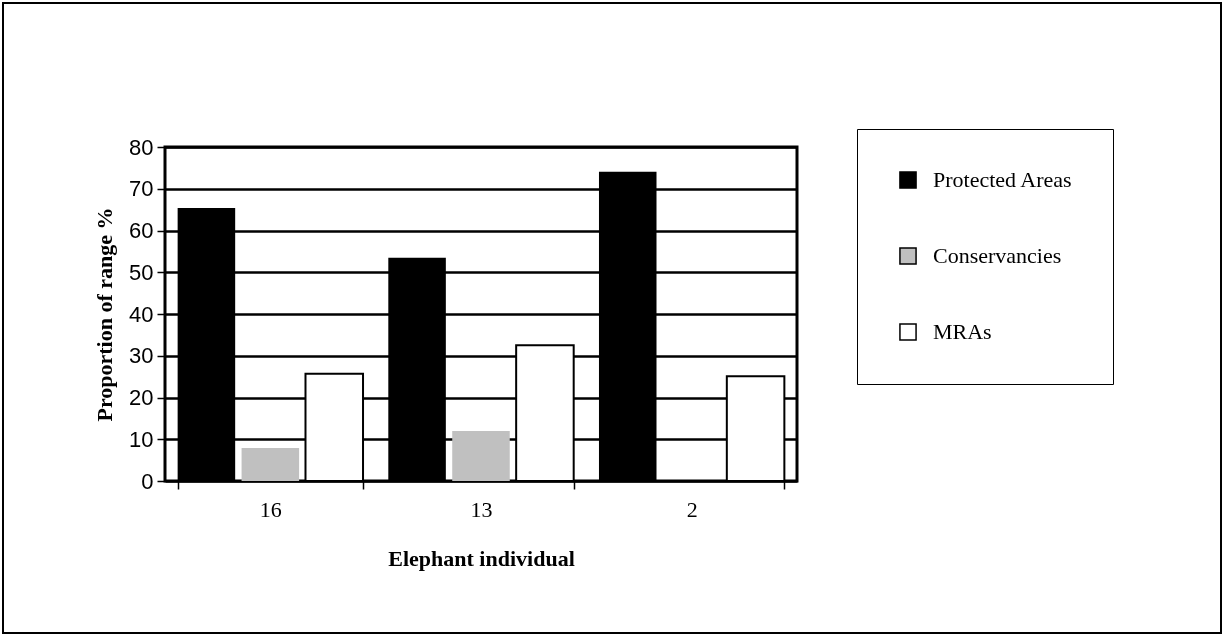 Image resolution: width=1228 pixels, height=640 pixels. What do you see at coordinates (105, 314) in the screenshot?
I see `y-axis-title: Proportion of range %` at bounding box center [105, 314].